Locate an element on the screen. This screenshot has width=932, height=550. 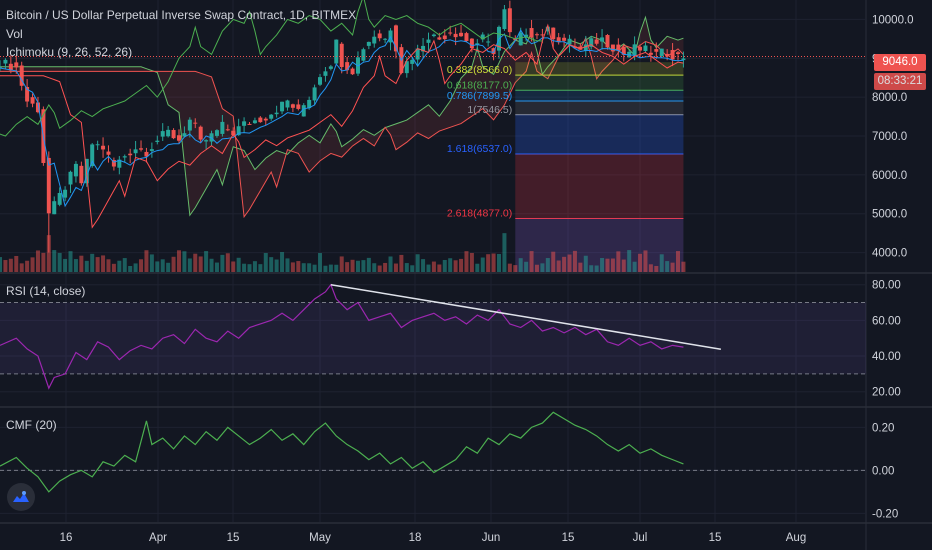
volume-legend: Vol is located at coordinates (14, 34).